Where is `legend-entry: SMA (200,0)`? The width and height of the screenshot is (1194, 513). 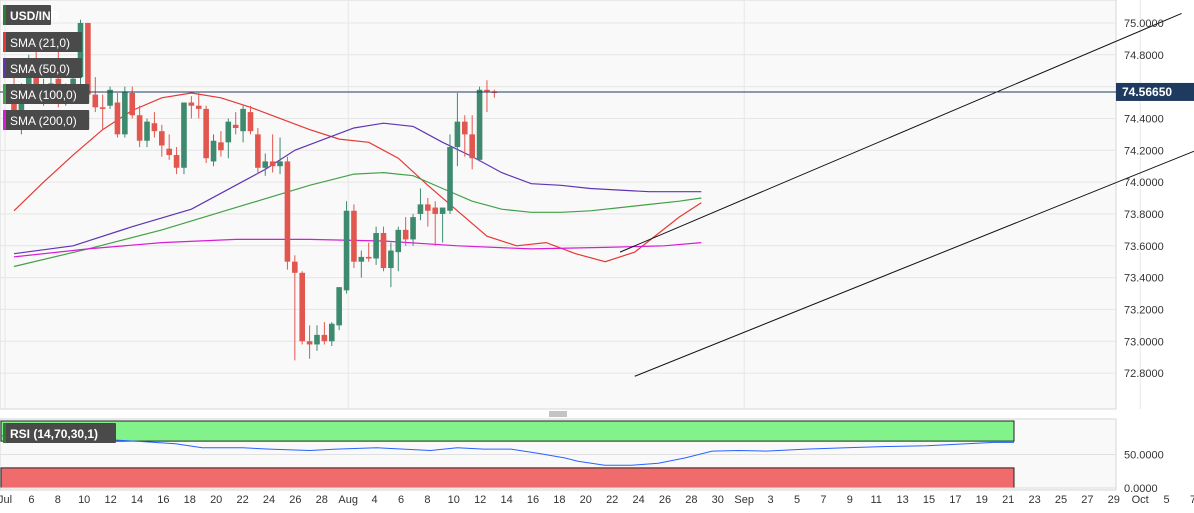 legend-entry: SMA (200,0) is located at coordinates (46, 120).